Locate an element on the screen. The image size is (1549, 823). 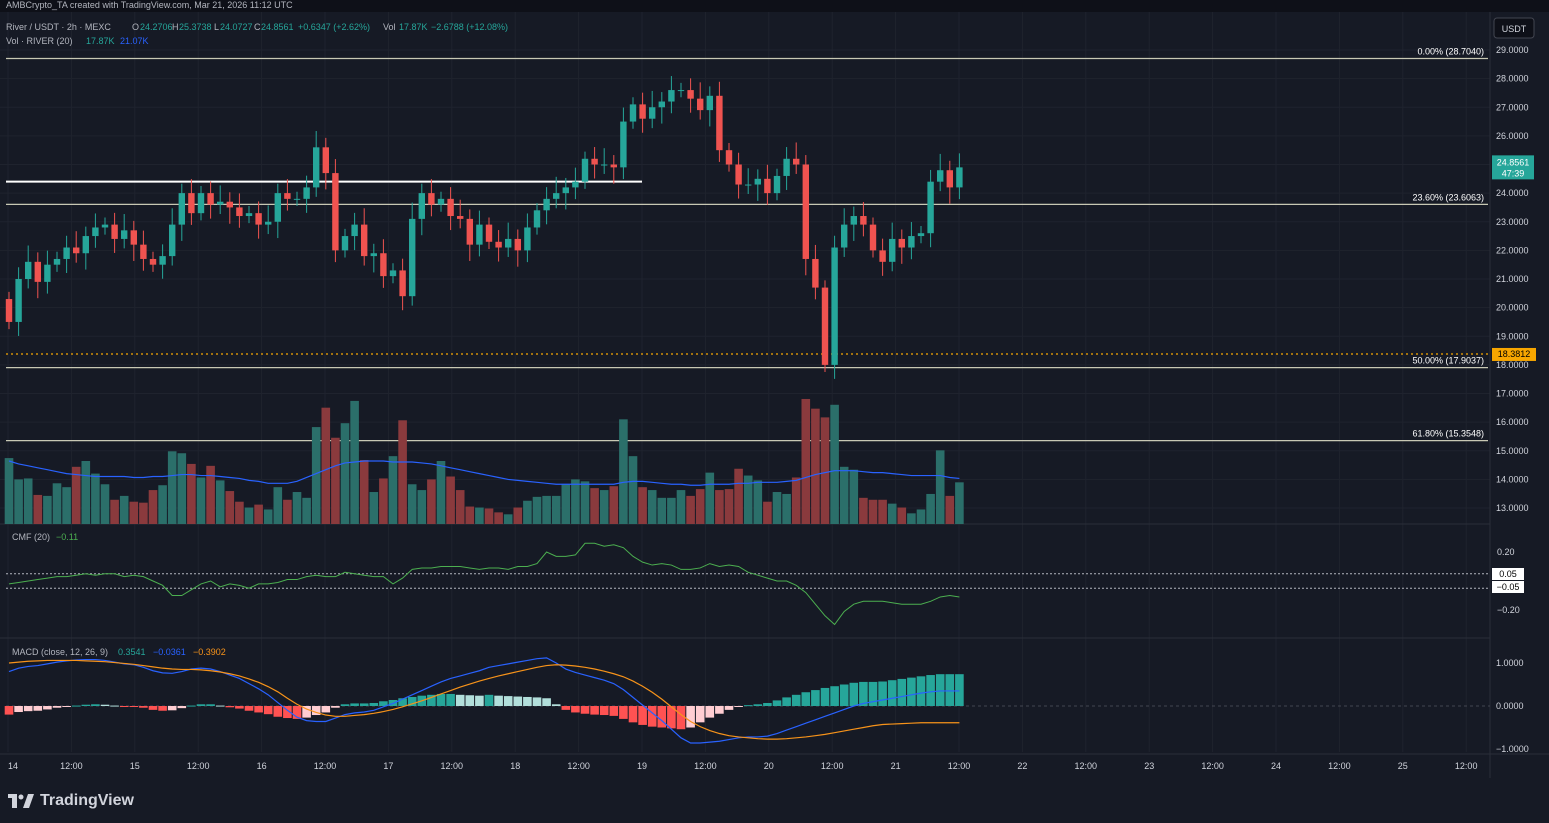
time-tick: 25 is located at coordinates (1403, 766).